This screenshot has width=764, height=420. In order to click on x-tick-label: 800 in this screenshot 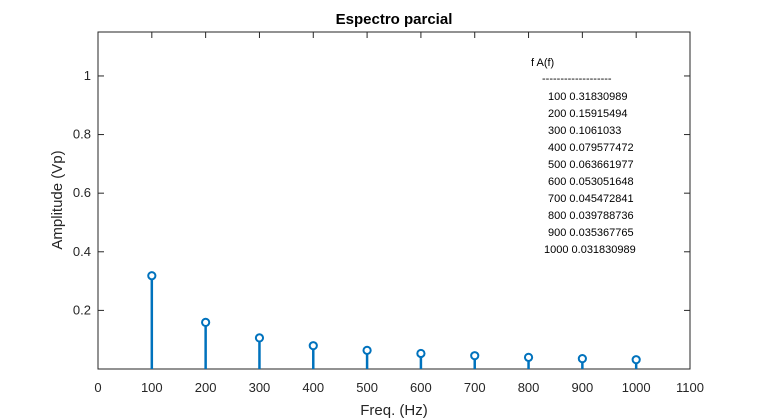, I will do `click(529, 387)`.